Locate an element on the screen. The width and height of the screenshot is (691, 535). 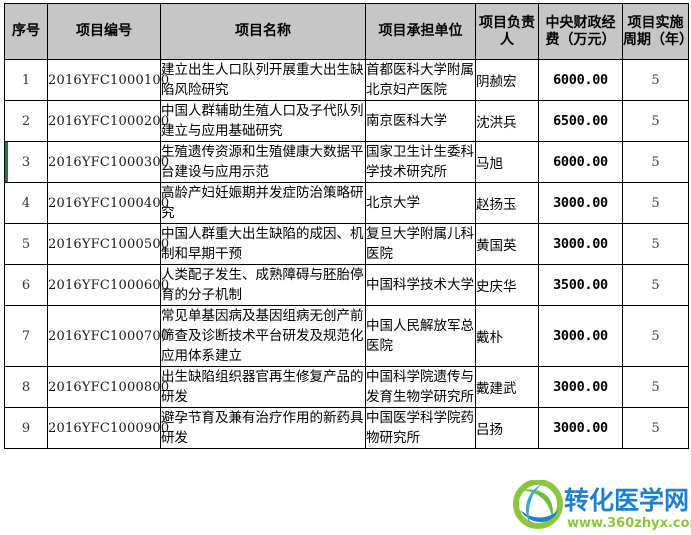
cell-name: 生殖遗传资源和生殖健康大数据平台建设与应用示范 is located at coordinates (263, 162).